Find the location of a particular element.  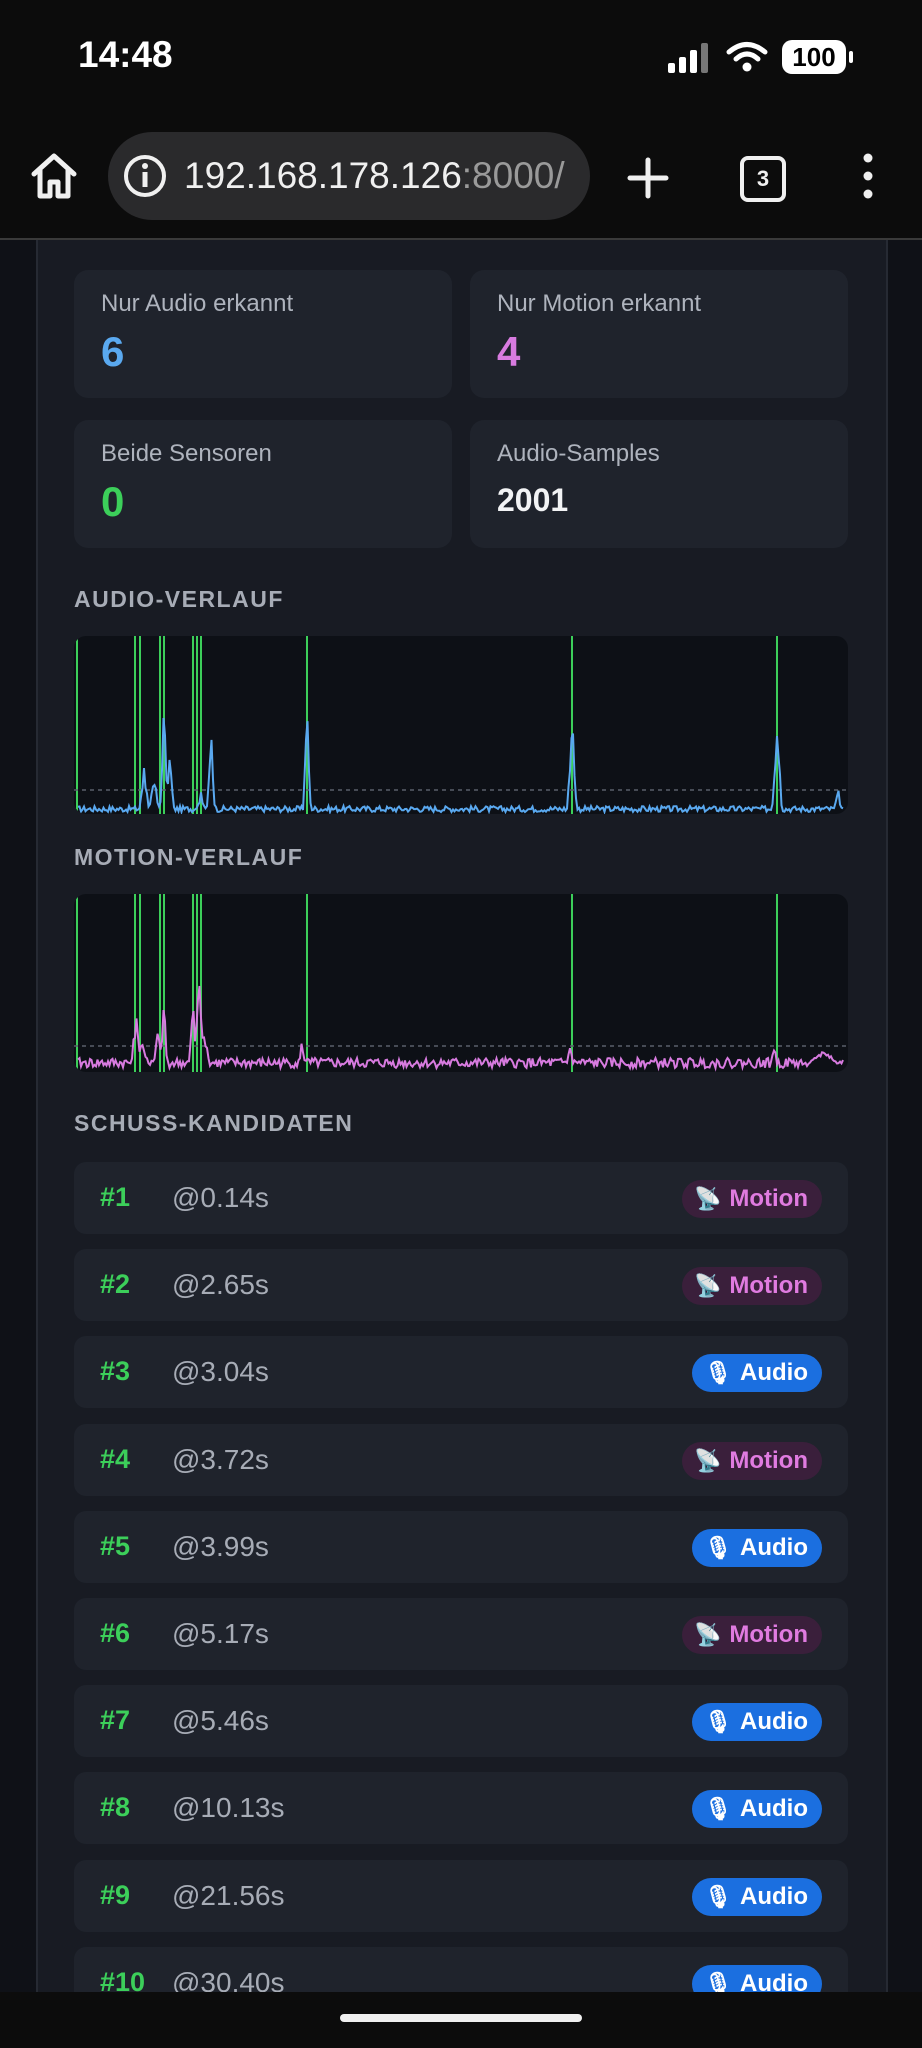

candidate-number: #9 is located at coordinates (115, 1894).